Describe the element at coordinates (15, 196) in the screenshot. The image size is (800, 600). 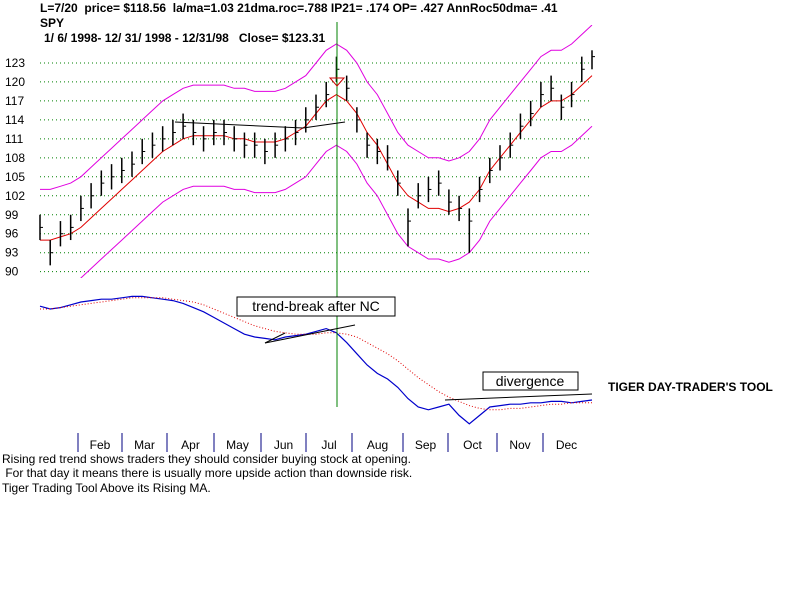
I see `y-tick-label: 102` at that location.